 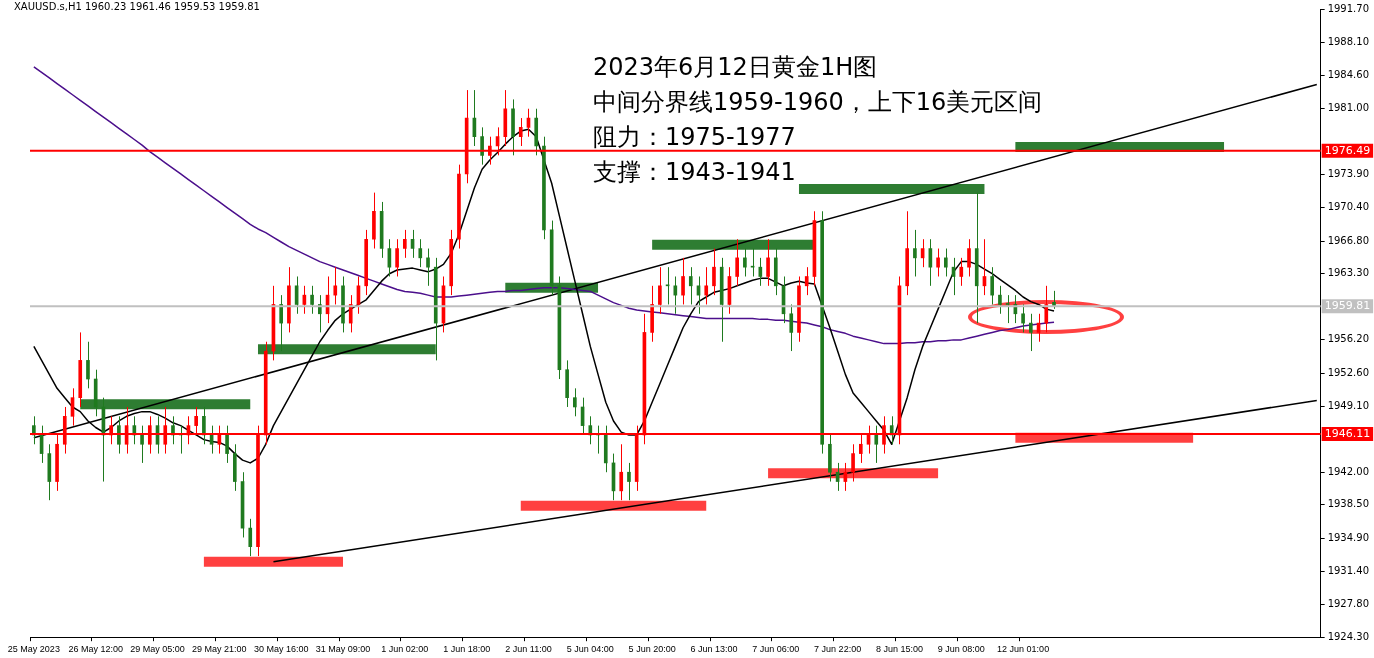 I want to click on x-tick-label: 12 Jun 01:00, so click(x=1023, y=649).